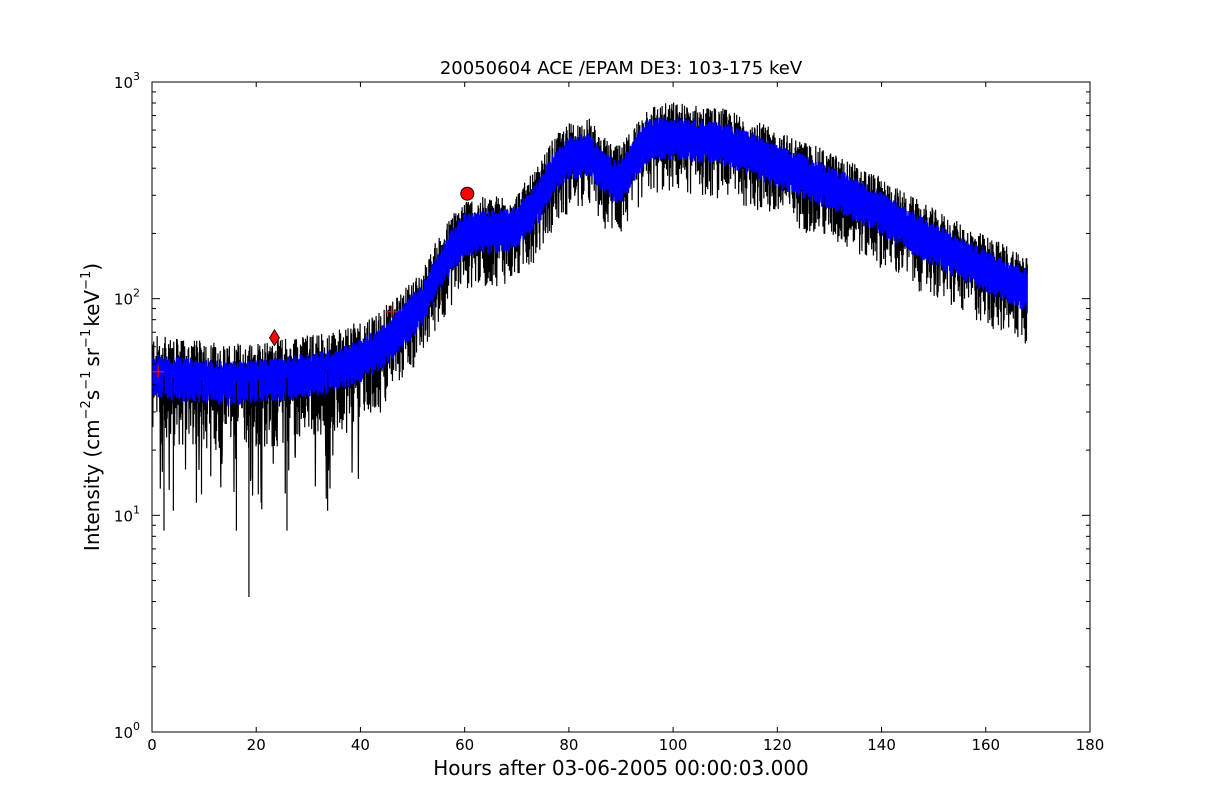 This screenshot has width=1212, height=812. Describe the element at coordinates (467, 193) in the screenshot. I see `marker-circle` at that location.